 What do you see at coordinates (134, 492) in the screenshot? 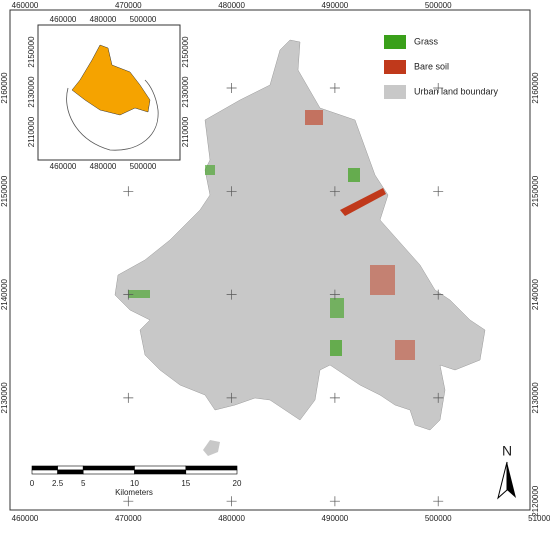
I see `scale-unit: Kilometers` at bounding box center [134, 492].